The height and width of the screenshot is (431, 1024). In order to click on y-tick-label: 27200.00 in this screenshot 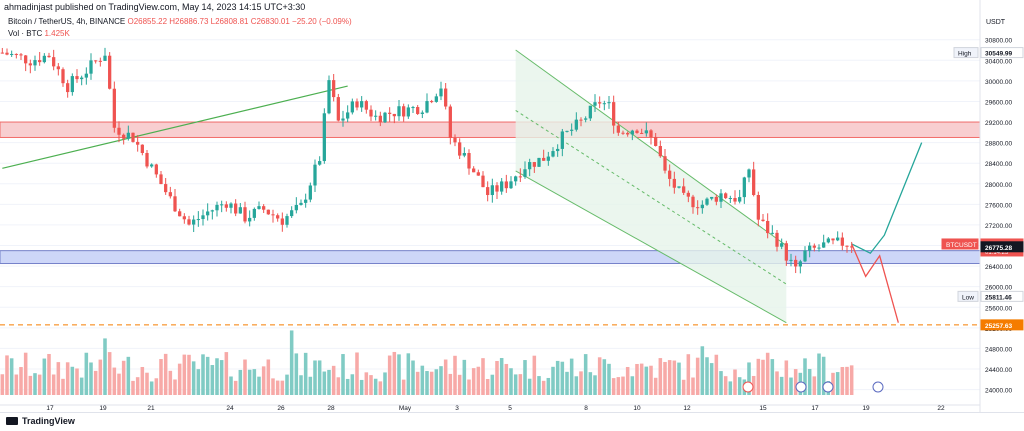, I will do `click(998, 226)`.